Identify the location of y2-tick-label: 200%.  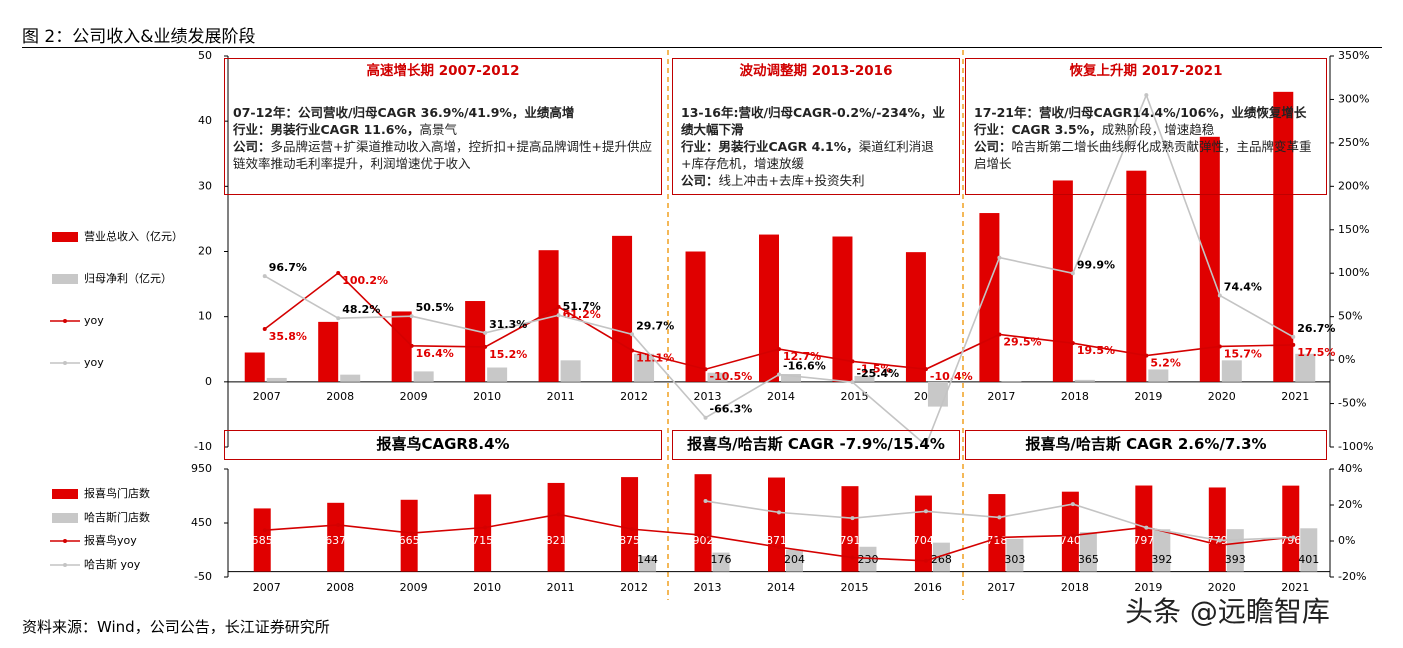
(1353, 185).